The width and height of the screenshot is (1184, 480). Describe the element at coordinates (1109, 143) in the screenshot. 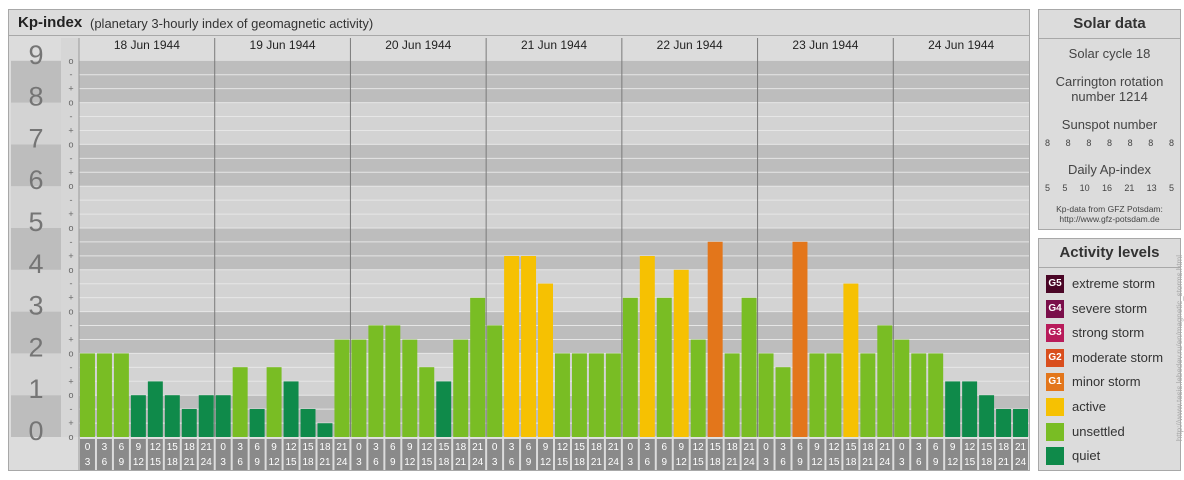

I see `sunspot-values: 8 8 8 8 8 8 8` at that location.